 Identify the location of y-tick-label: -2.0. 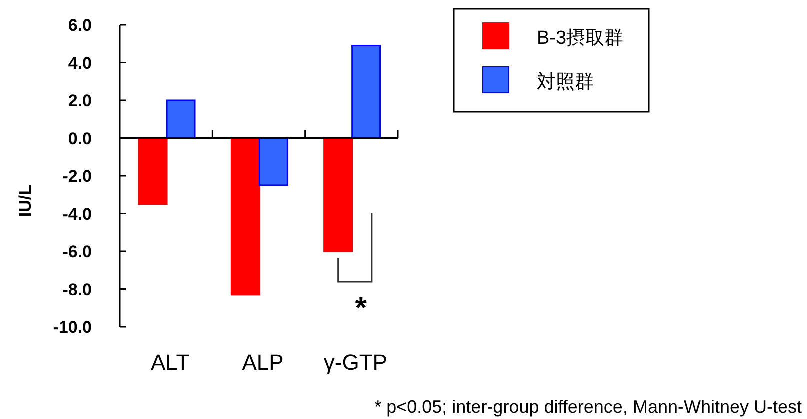
(77, 176).